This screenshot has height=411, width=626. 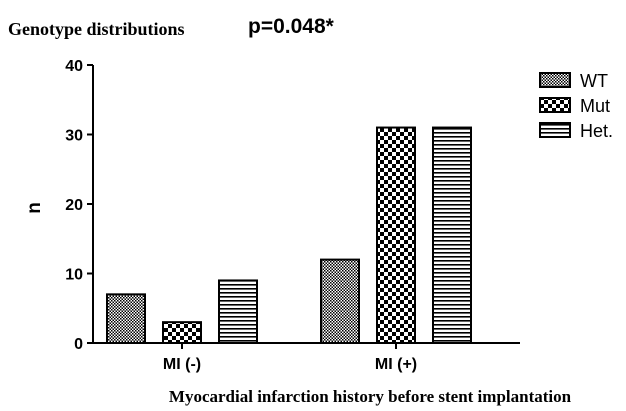 What do you see at coordinates (74, 66) in the screenshot?
I see `y-tick-label: 40` at bounding box center [74, 66].